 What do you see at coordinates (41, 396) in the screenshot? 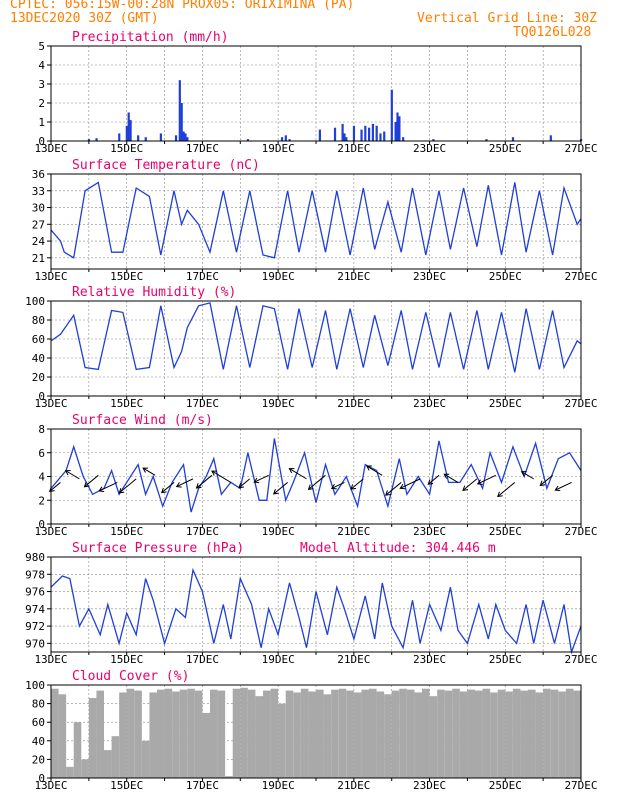
I see `y-tick-label: 0` at bounding box center [41, 396].